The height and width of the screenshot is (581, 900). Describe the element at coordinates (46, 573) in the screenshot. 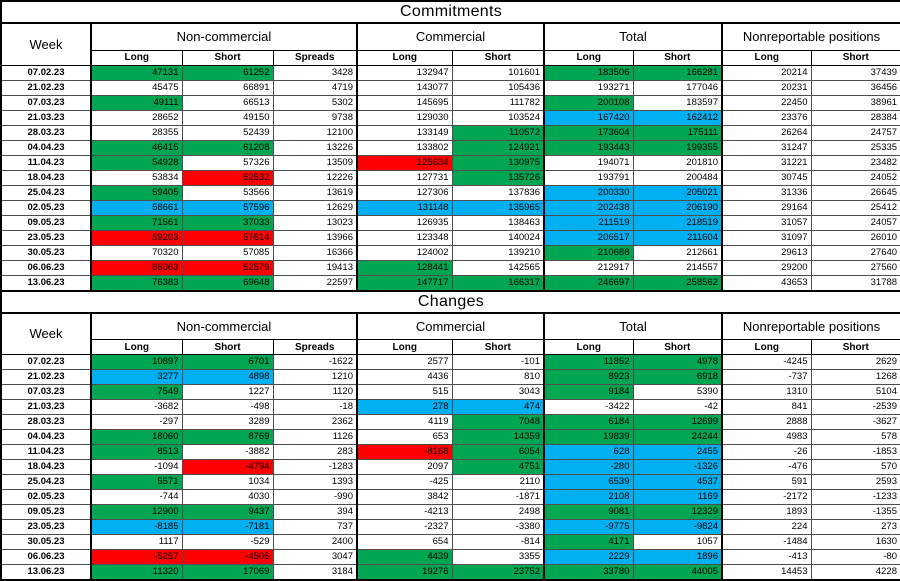

I see `week-cell: 13.06.23` at that location.